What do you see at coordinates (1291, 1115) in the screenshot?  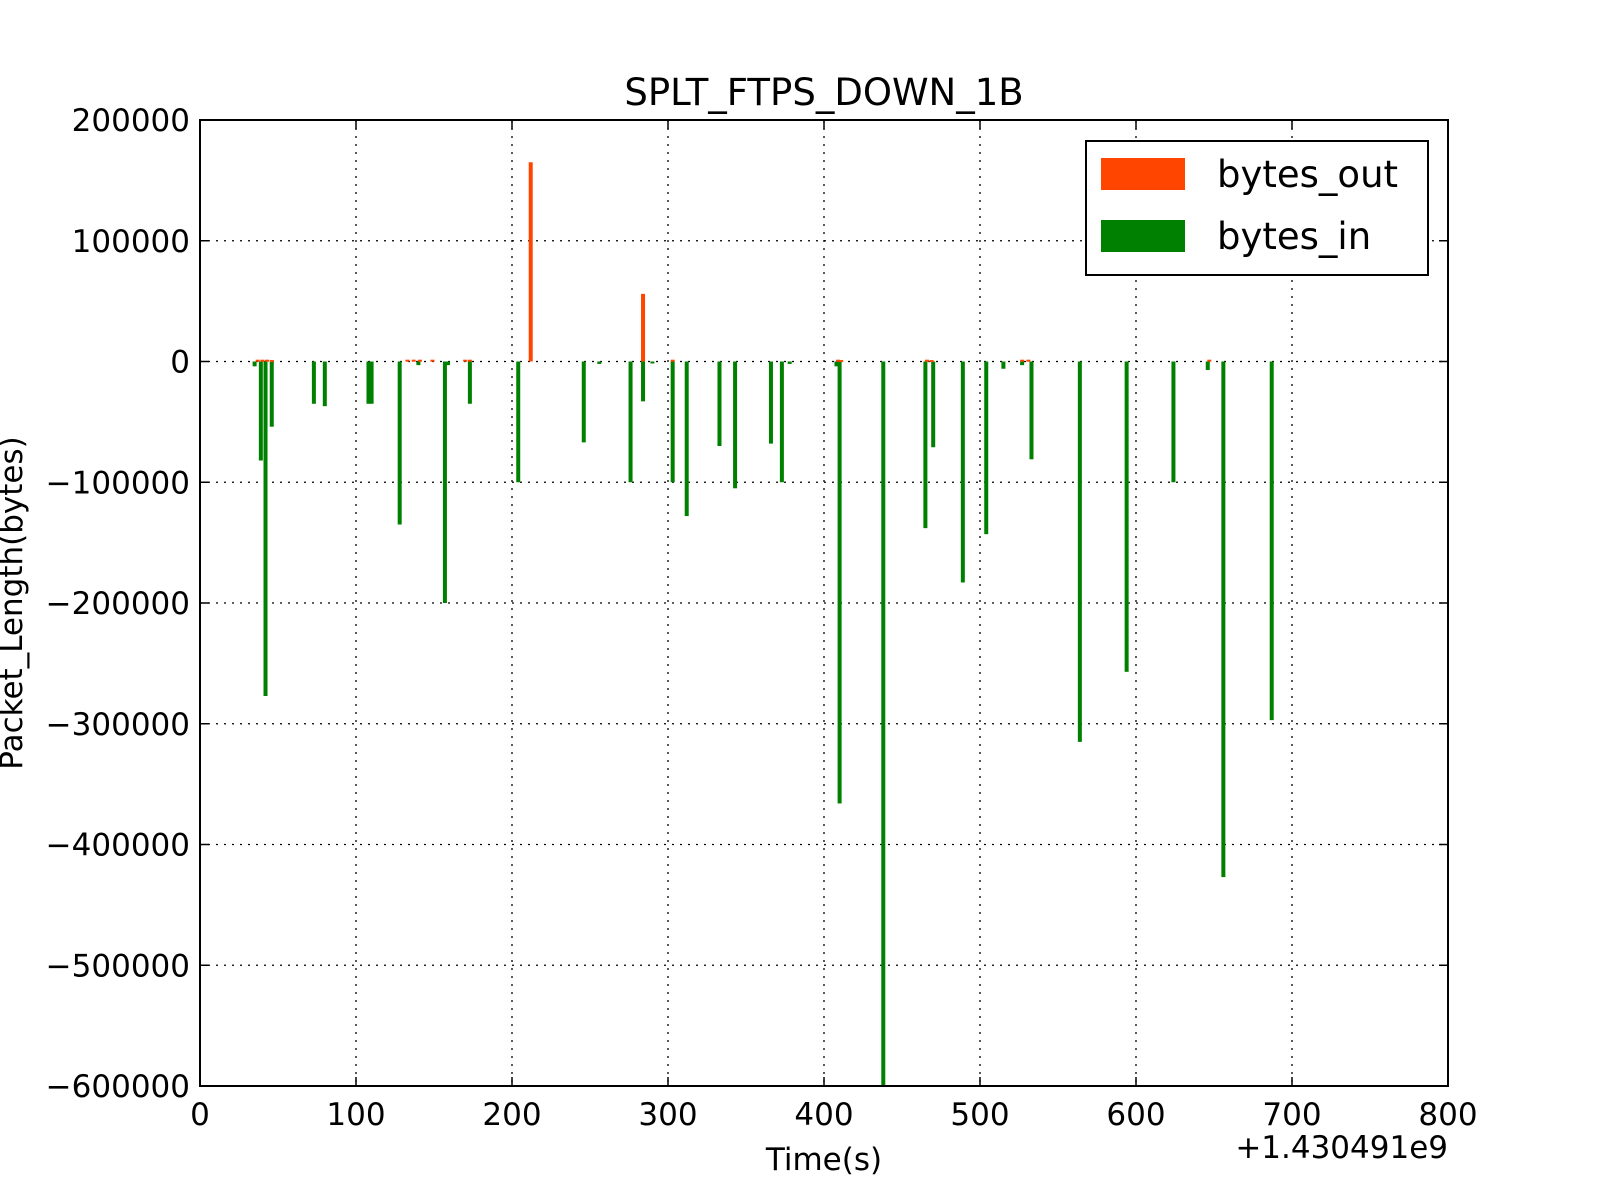 I see `x-tick-label: 700` at bounding box center [1291, 1115].